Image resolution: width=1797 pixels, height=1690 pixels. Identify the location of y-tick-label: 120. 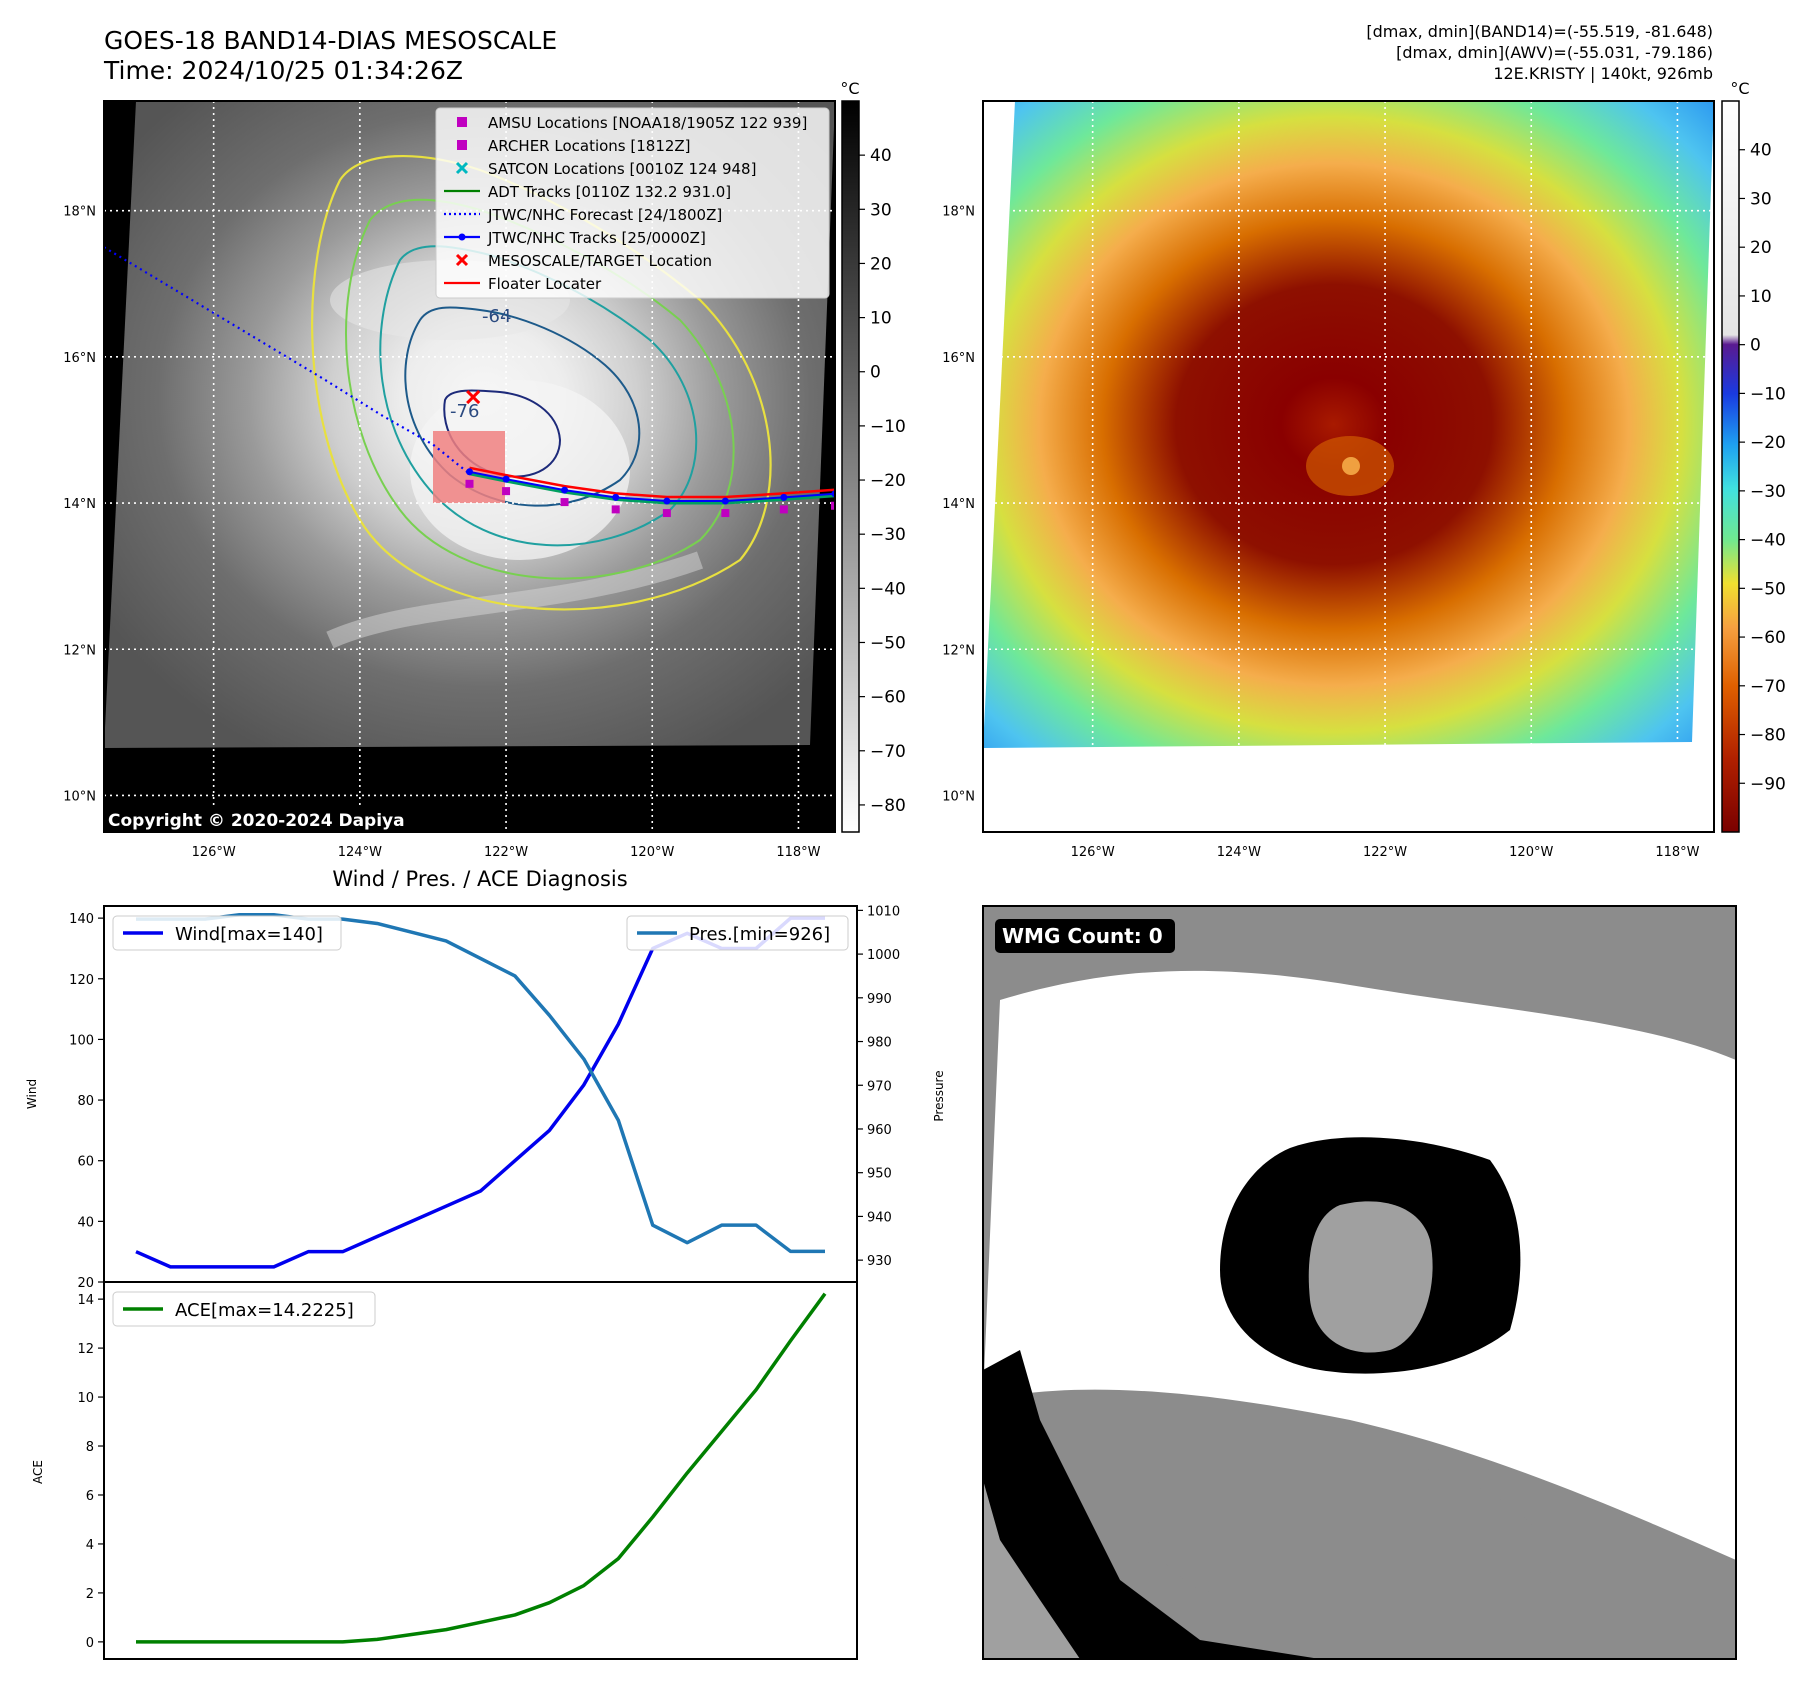
(81, 980).